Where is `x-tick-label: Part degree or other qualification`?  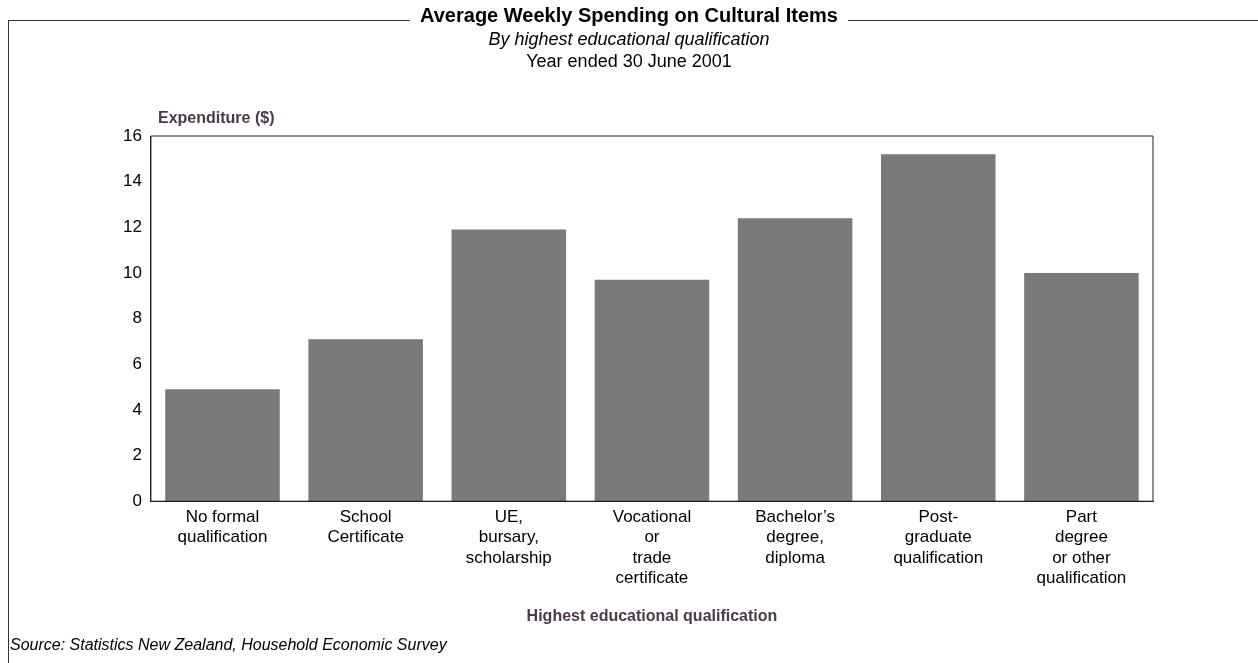 x-tick-label: Part degree or other qualification is located at coordinates (1081, 547).